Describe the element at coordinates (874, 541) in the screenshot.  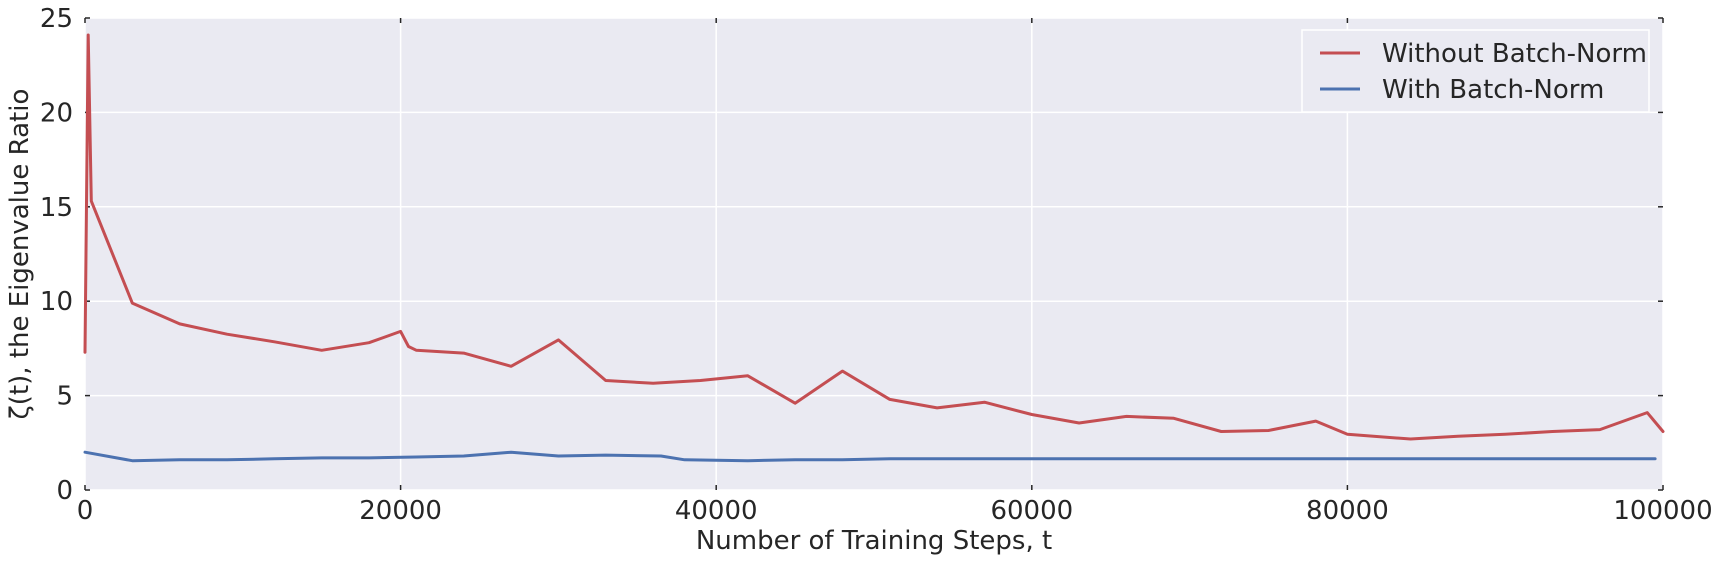
I see `x-axis-label: Number of Training Steps, t` at that location.